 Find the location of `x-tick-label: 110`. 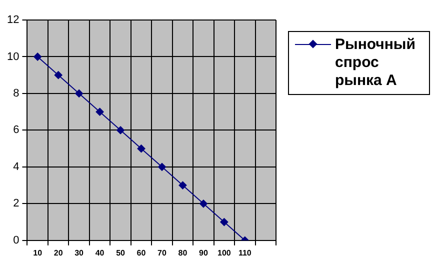

x-tick-label: 110 is located at coordinates (245, 253).